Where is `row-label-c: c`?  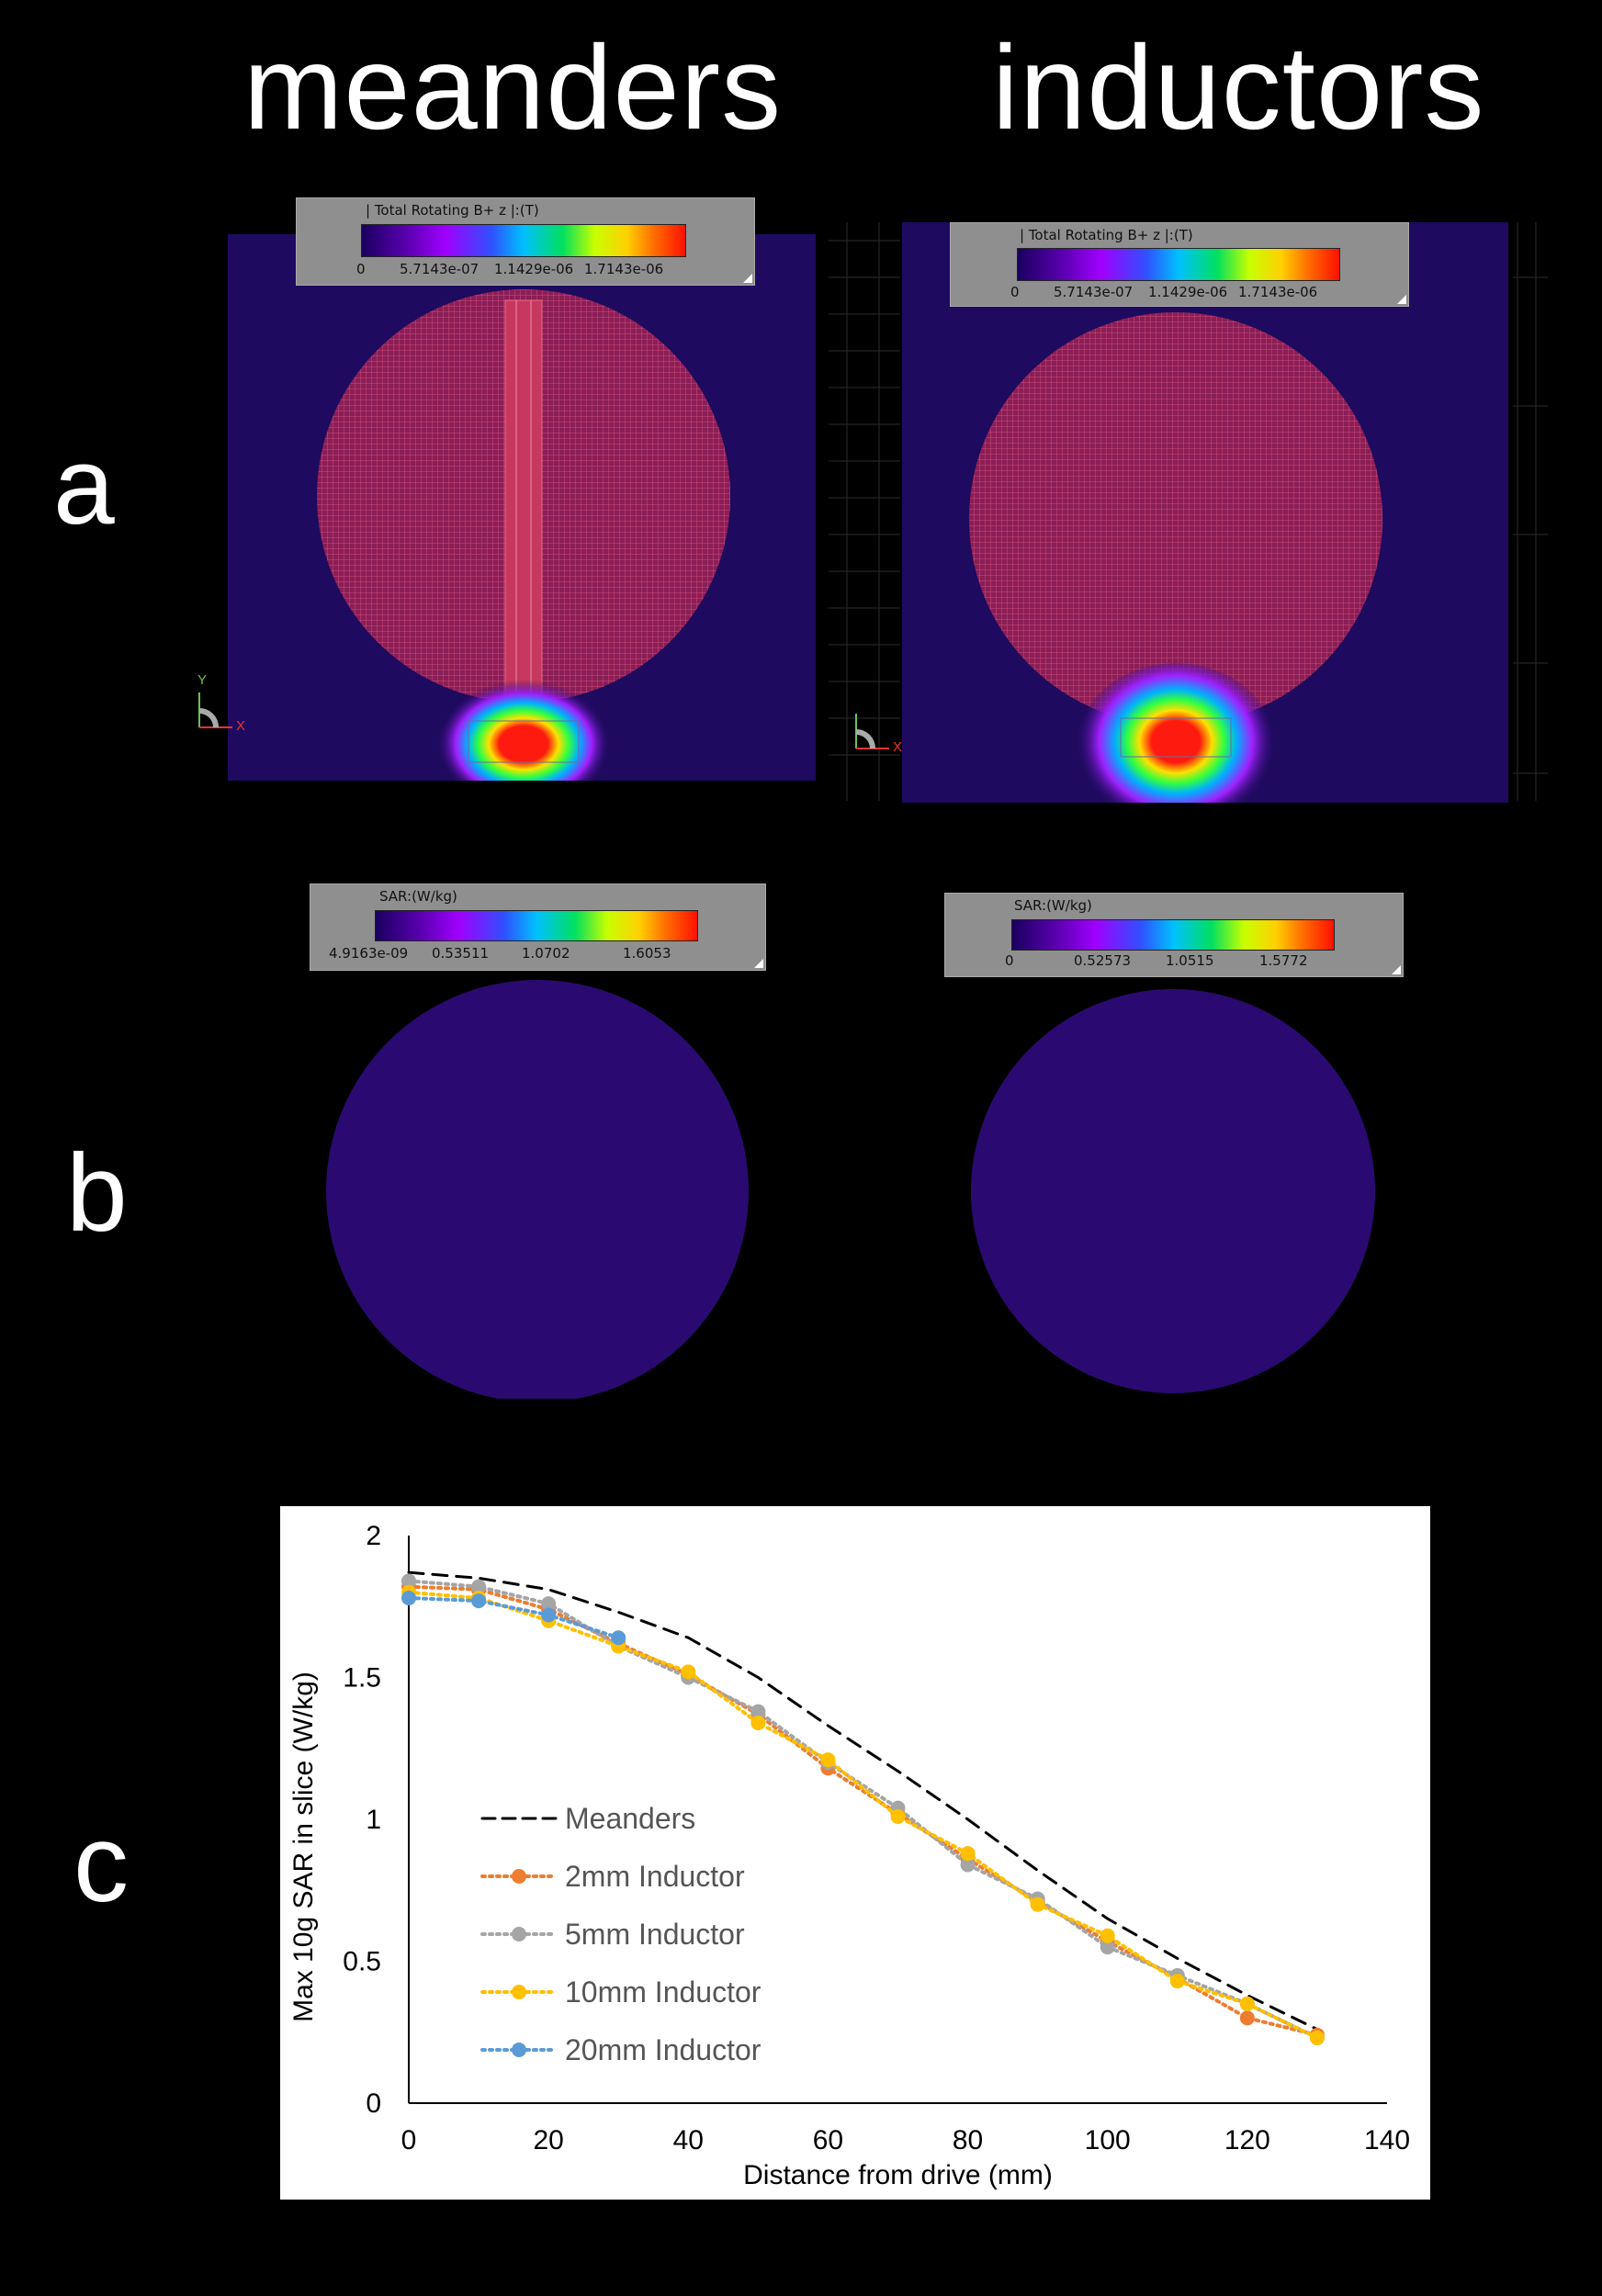
row-label-c: c is located at coordinates (101, 1863).